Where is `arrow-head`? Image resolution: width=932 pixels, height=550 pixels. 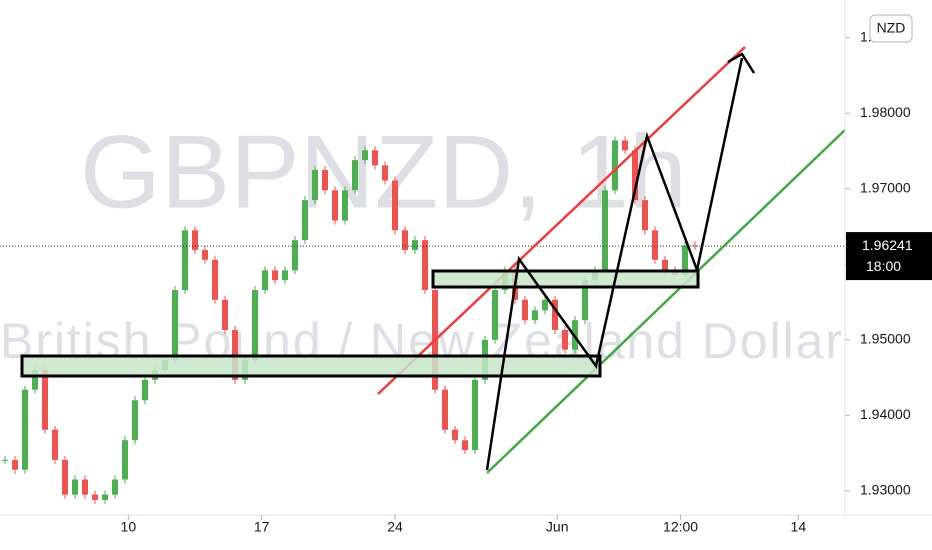
arrow-head is located at coordinates (741, 63).